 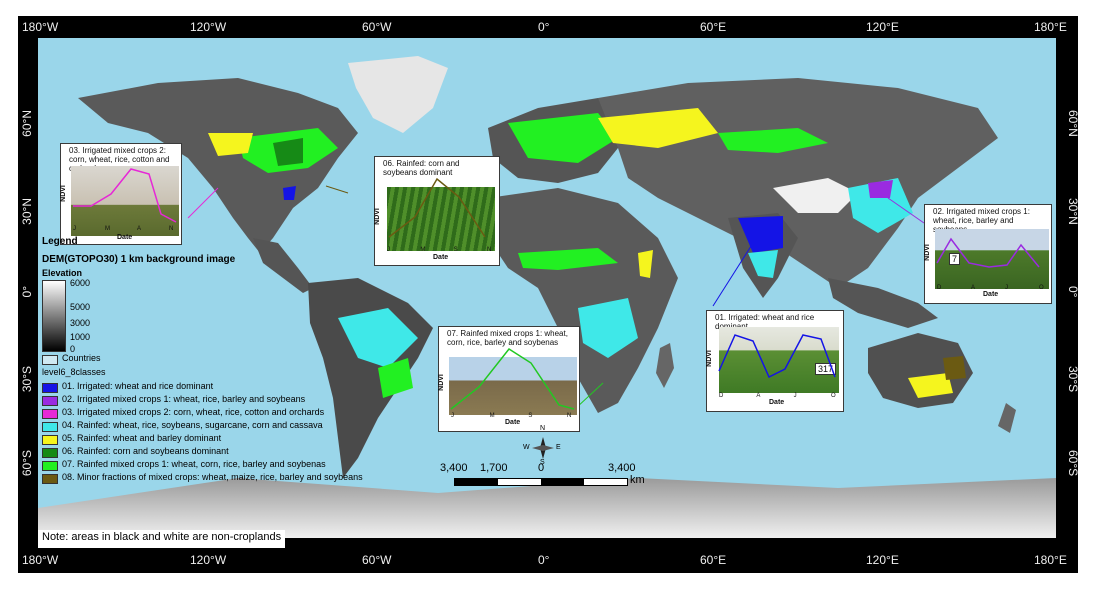 What do you see at coordinates (377, 560) in the screenshot?
I see `axis-bottom-tick: 60°W` at bounding box center [377, 560].